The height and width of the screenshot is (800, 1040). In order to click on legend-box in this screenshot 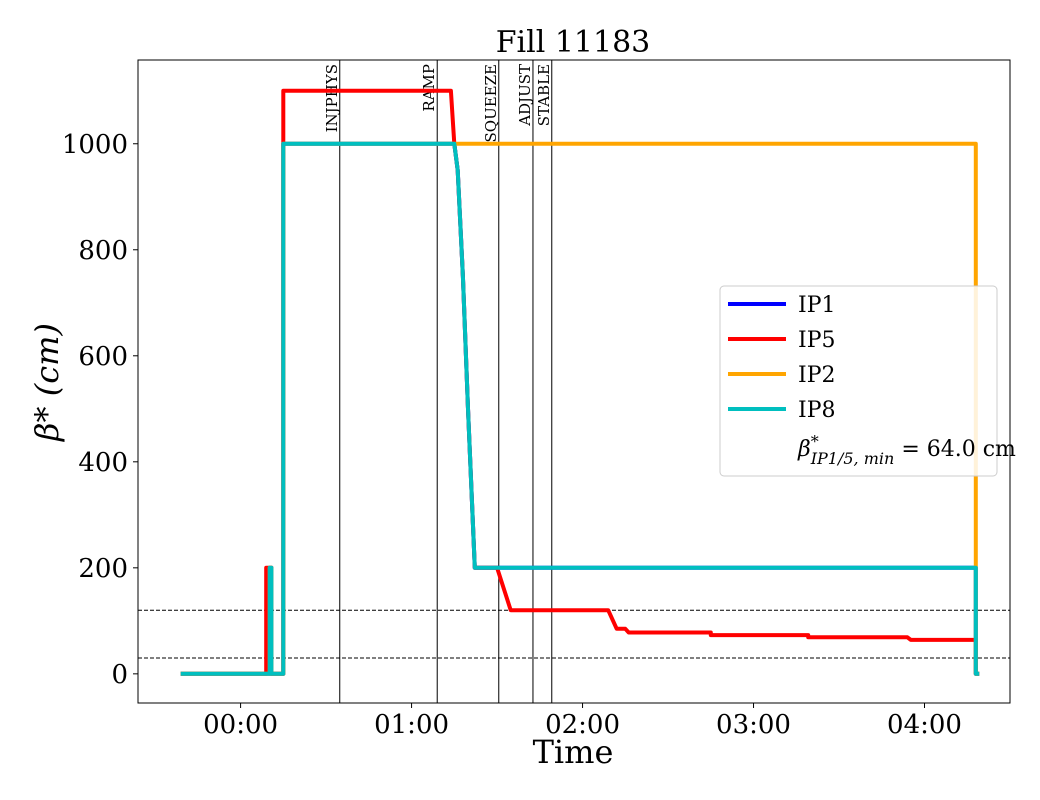, I will do `click(858, 381)`.